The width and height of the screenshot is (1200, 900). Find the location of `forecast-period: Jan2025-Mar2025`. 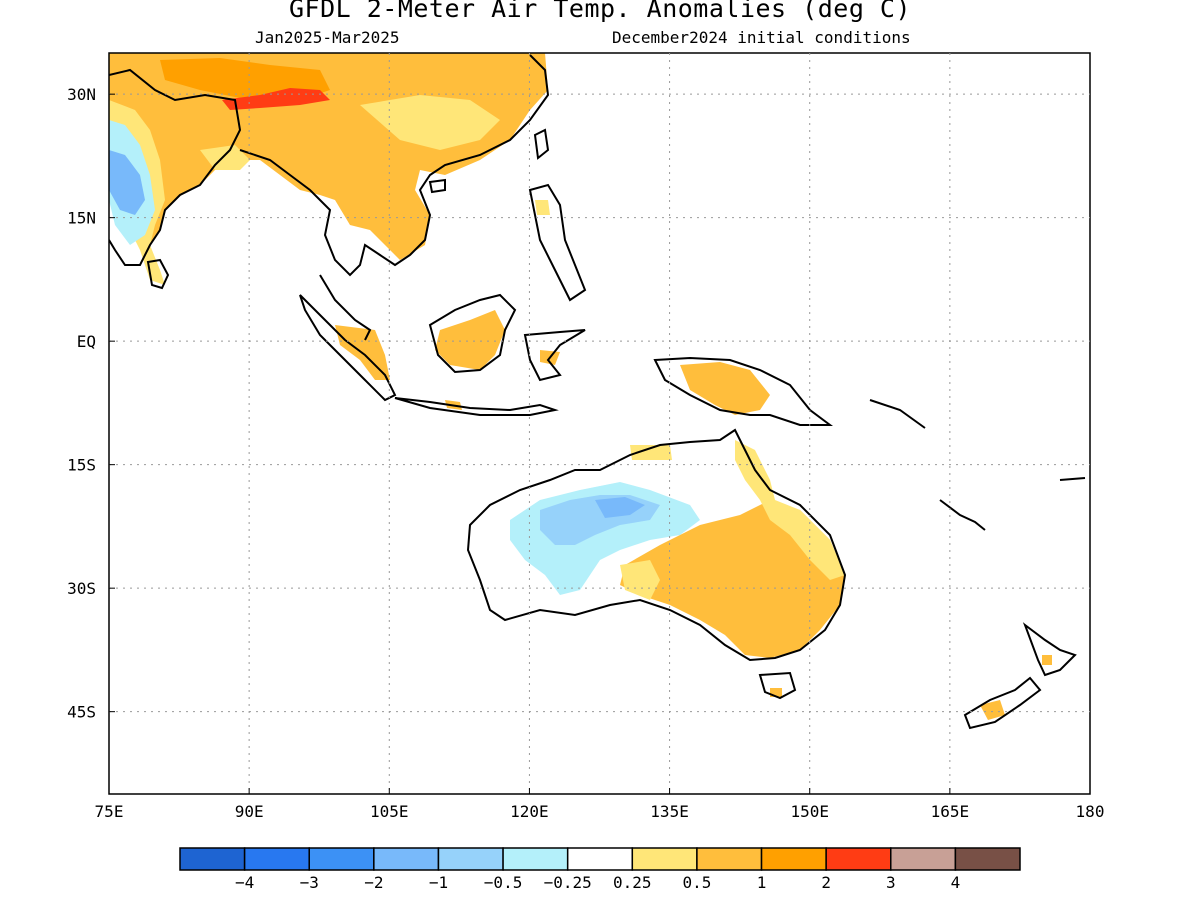

forecast-period: Jan2025-Mar2025 is located at coordinates (327, 37).